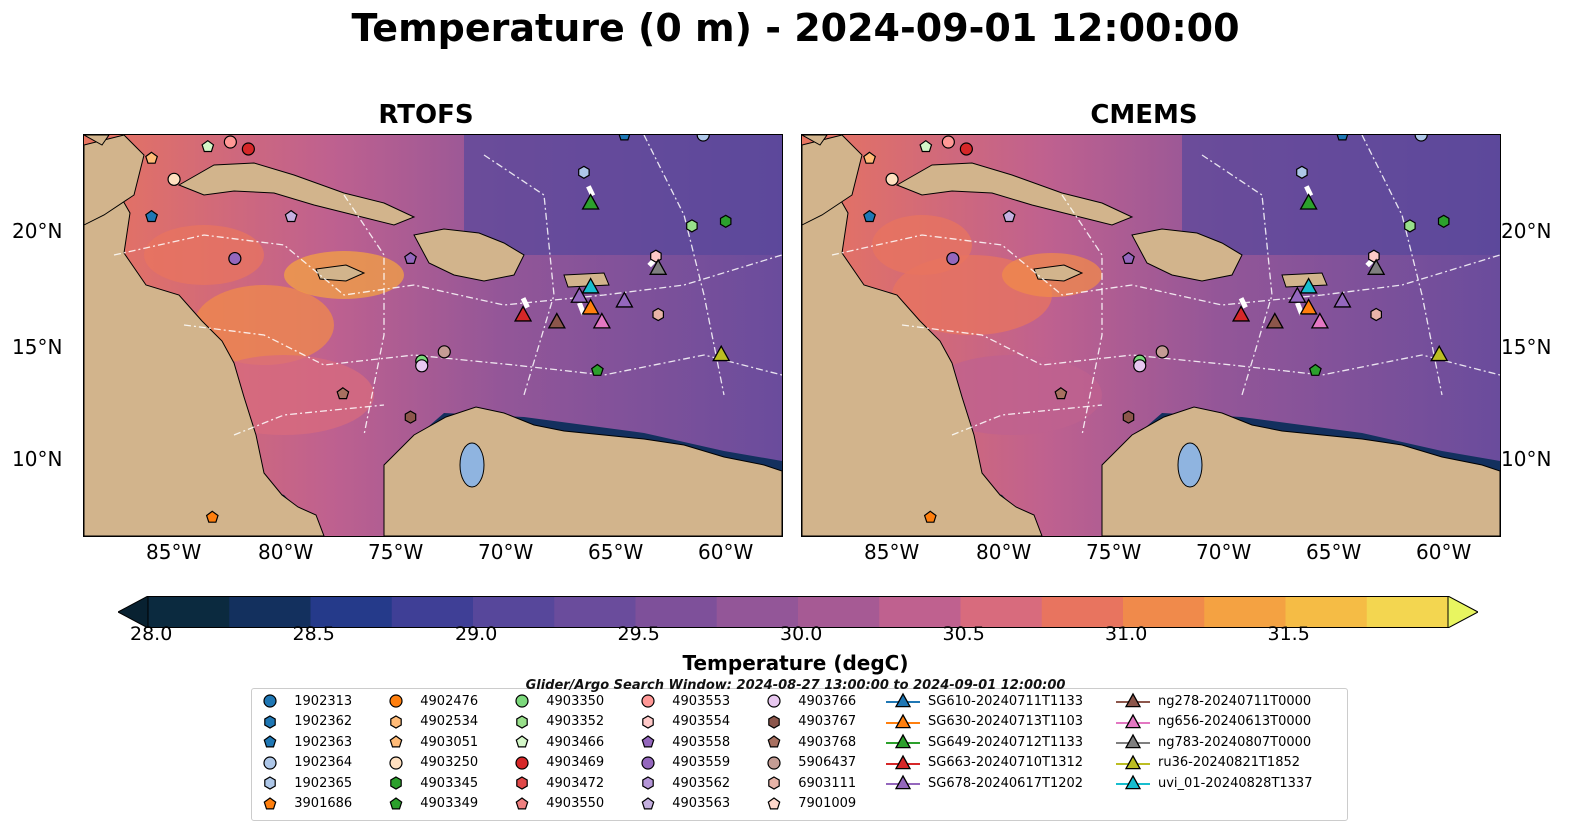 This screenshot has width=1591, height=829. I want to click on legend-entry: 4903051, so click(433, 742).